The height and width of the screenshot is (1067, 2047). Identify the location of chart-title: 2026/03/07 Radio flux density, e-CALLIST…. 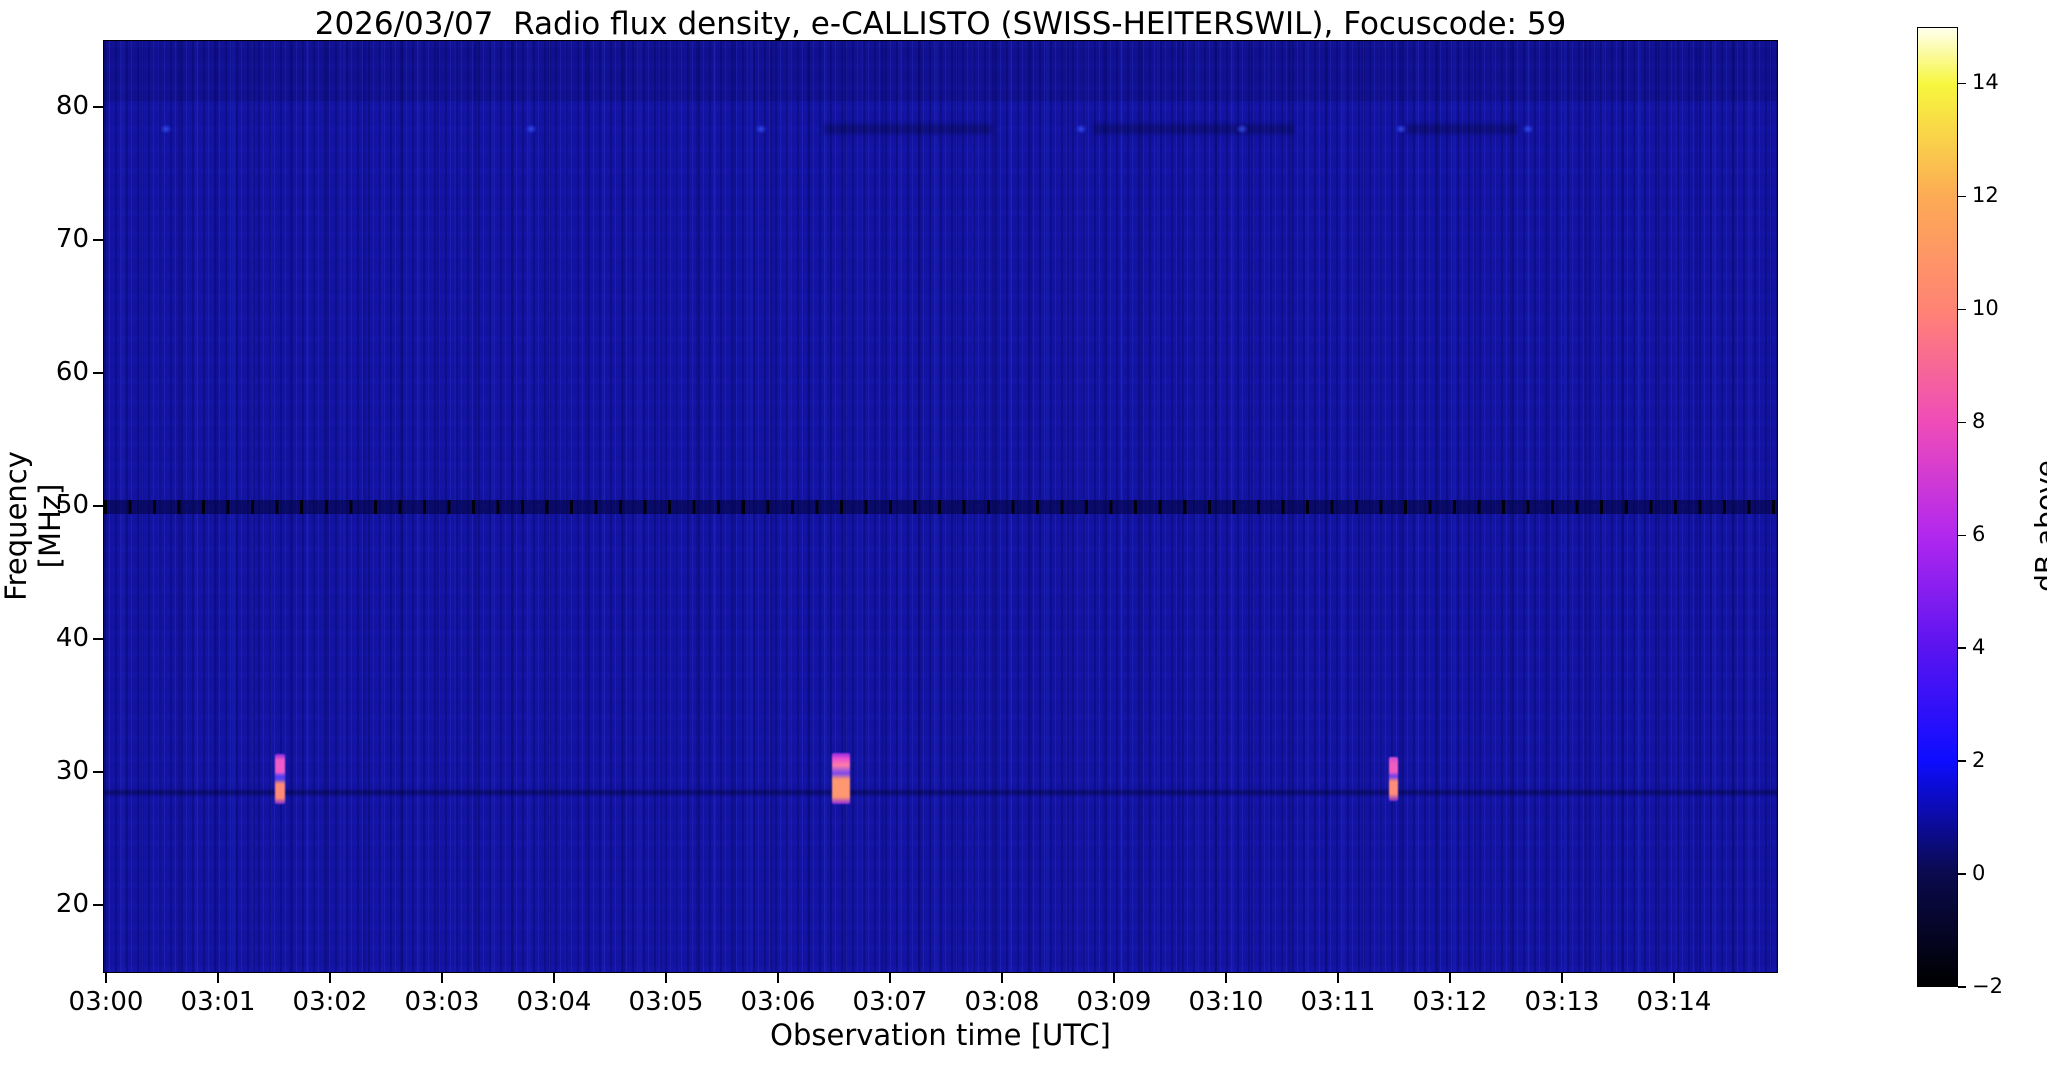
(940, 24).